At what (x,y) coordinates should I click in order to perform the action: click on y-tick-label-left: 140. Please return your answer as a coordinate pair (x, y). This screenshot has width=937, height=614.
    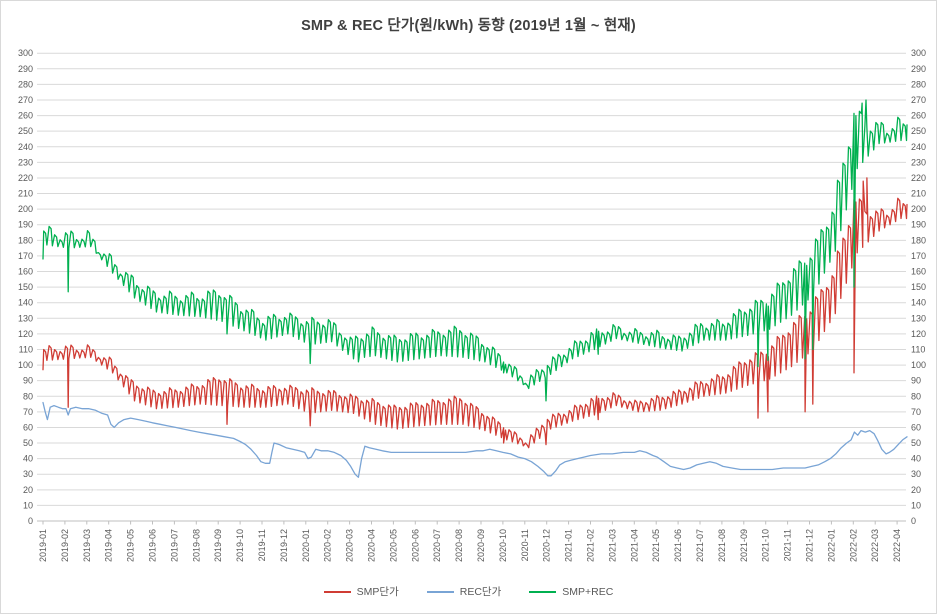
    Looking at the image, I should click on (25, 303).